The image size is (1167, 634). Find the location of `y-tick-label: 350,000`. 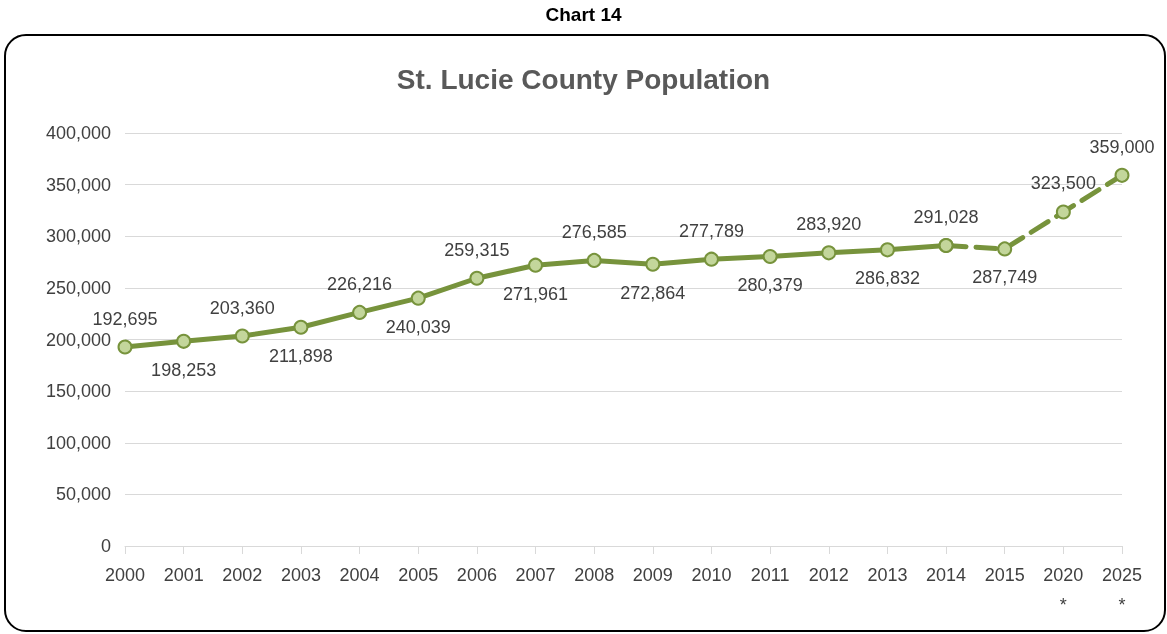

y-tick-label: 350,000 is located at coordinates (78, 184).